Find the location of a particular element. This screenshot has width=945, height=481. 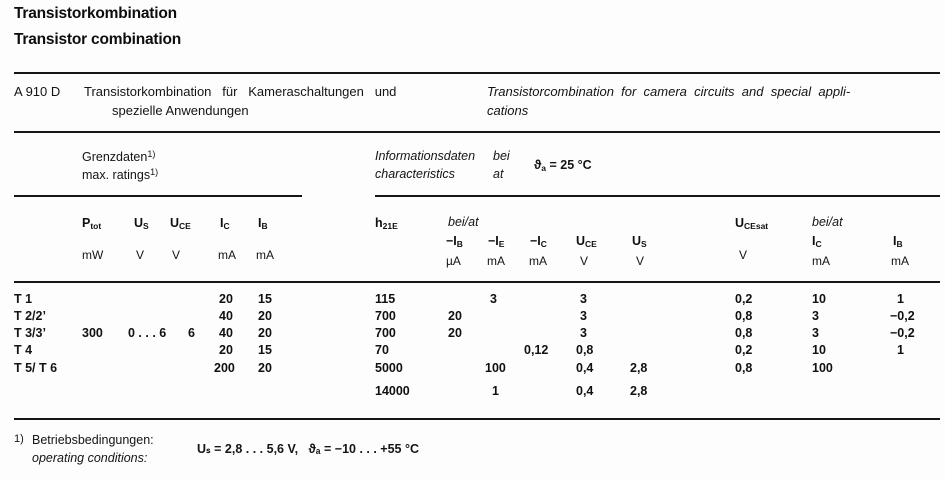

table-cell-h21e: 700 is located at coordinates (385, 333).